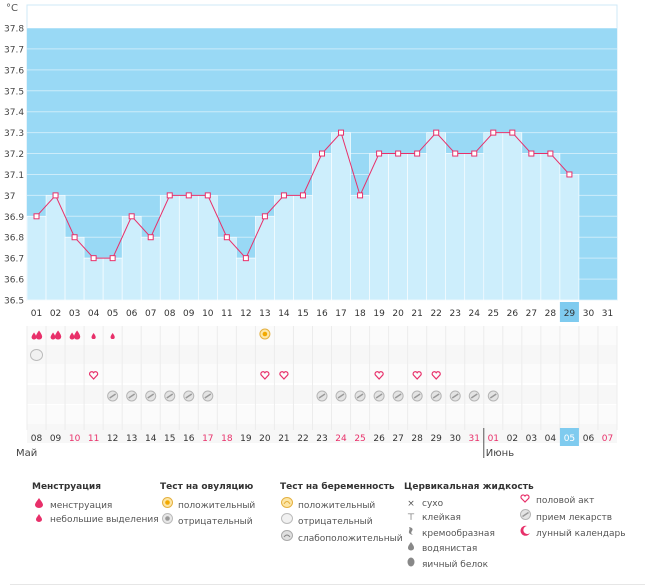 This screenshot has height=587, width=655. I want to click on y-tick-label: 37.3, so click(14, 134).